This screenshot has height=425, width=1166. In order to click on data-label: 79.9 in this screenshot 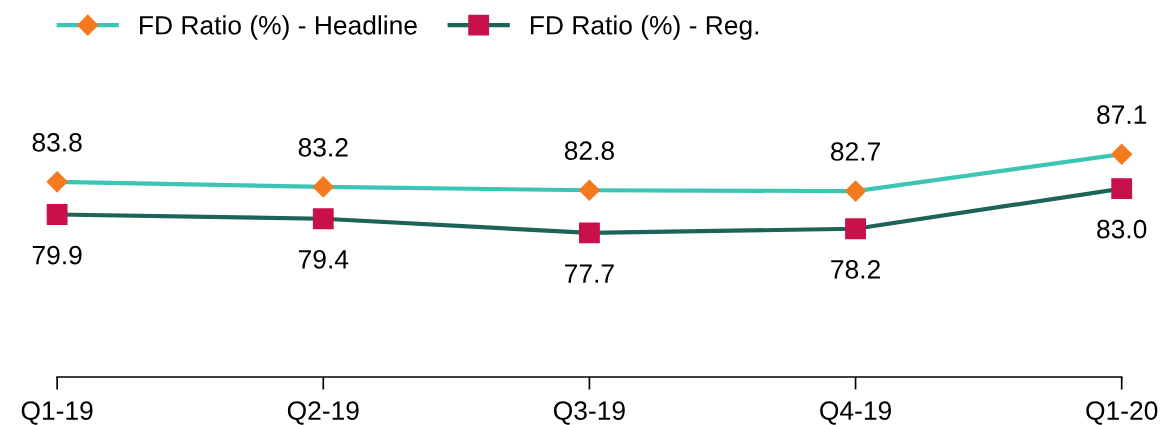, I will do `click(57, 255)`.